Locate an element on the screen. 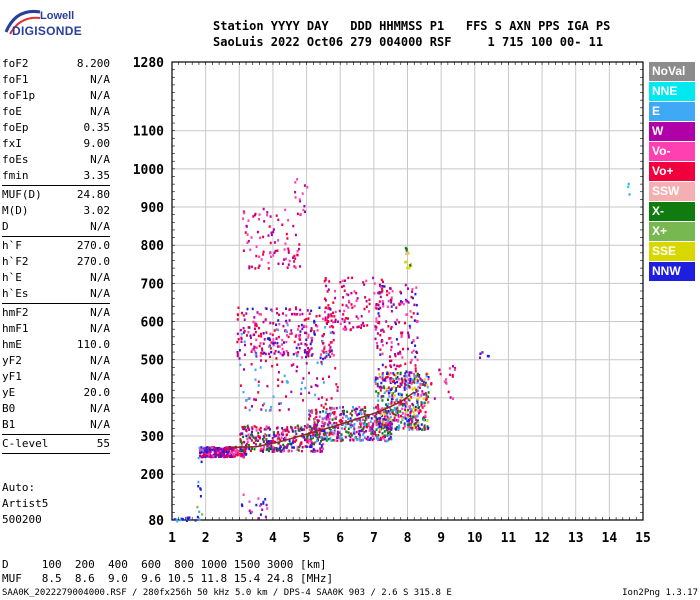 The height and width of the screenshot is (600, 700). param-value: 3.35 is located at coordinates (97, 175).